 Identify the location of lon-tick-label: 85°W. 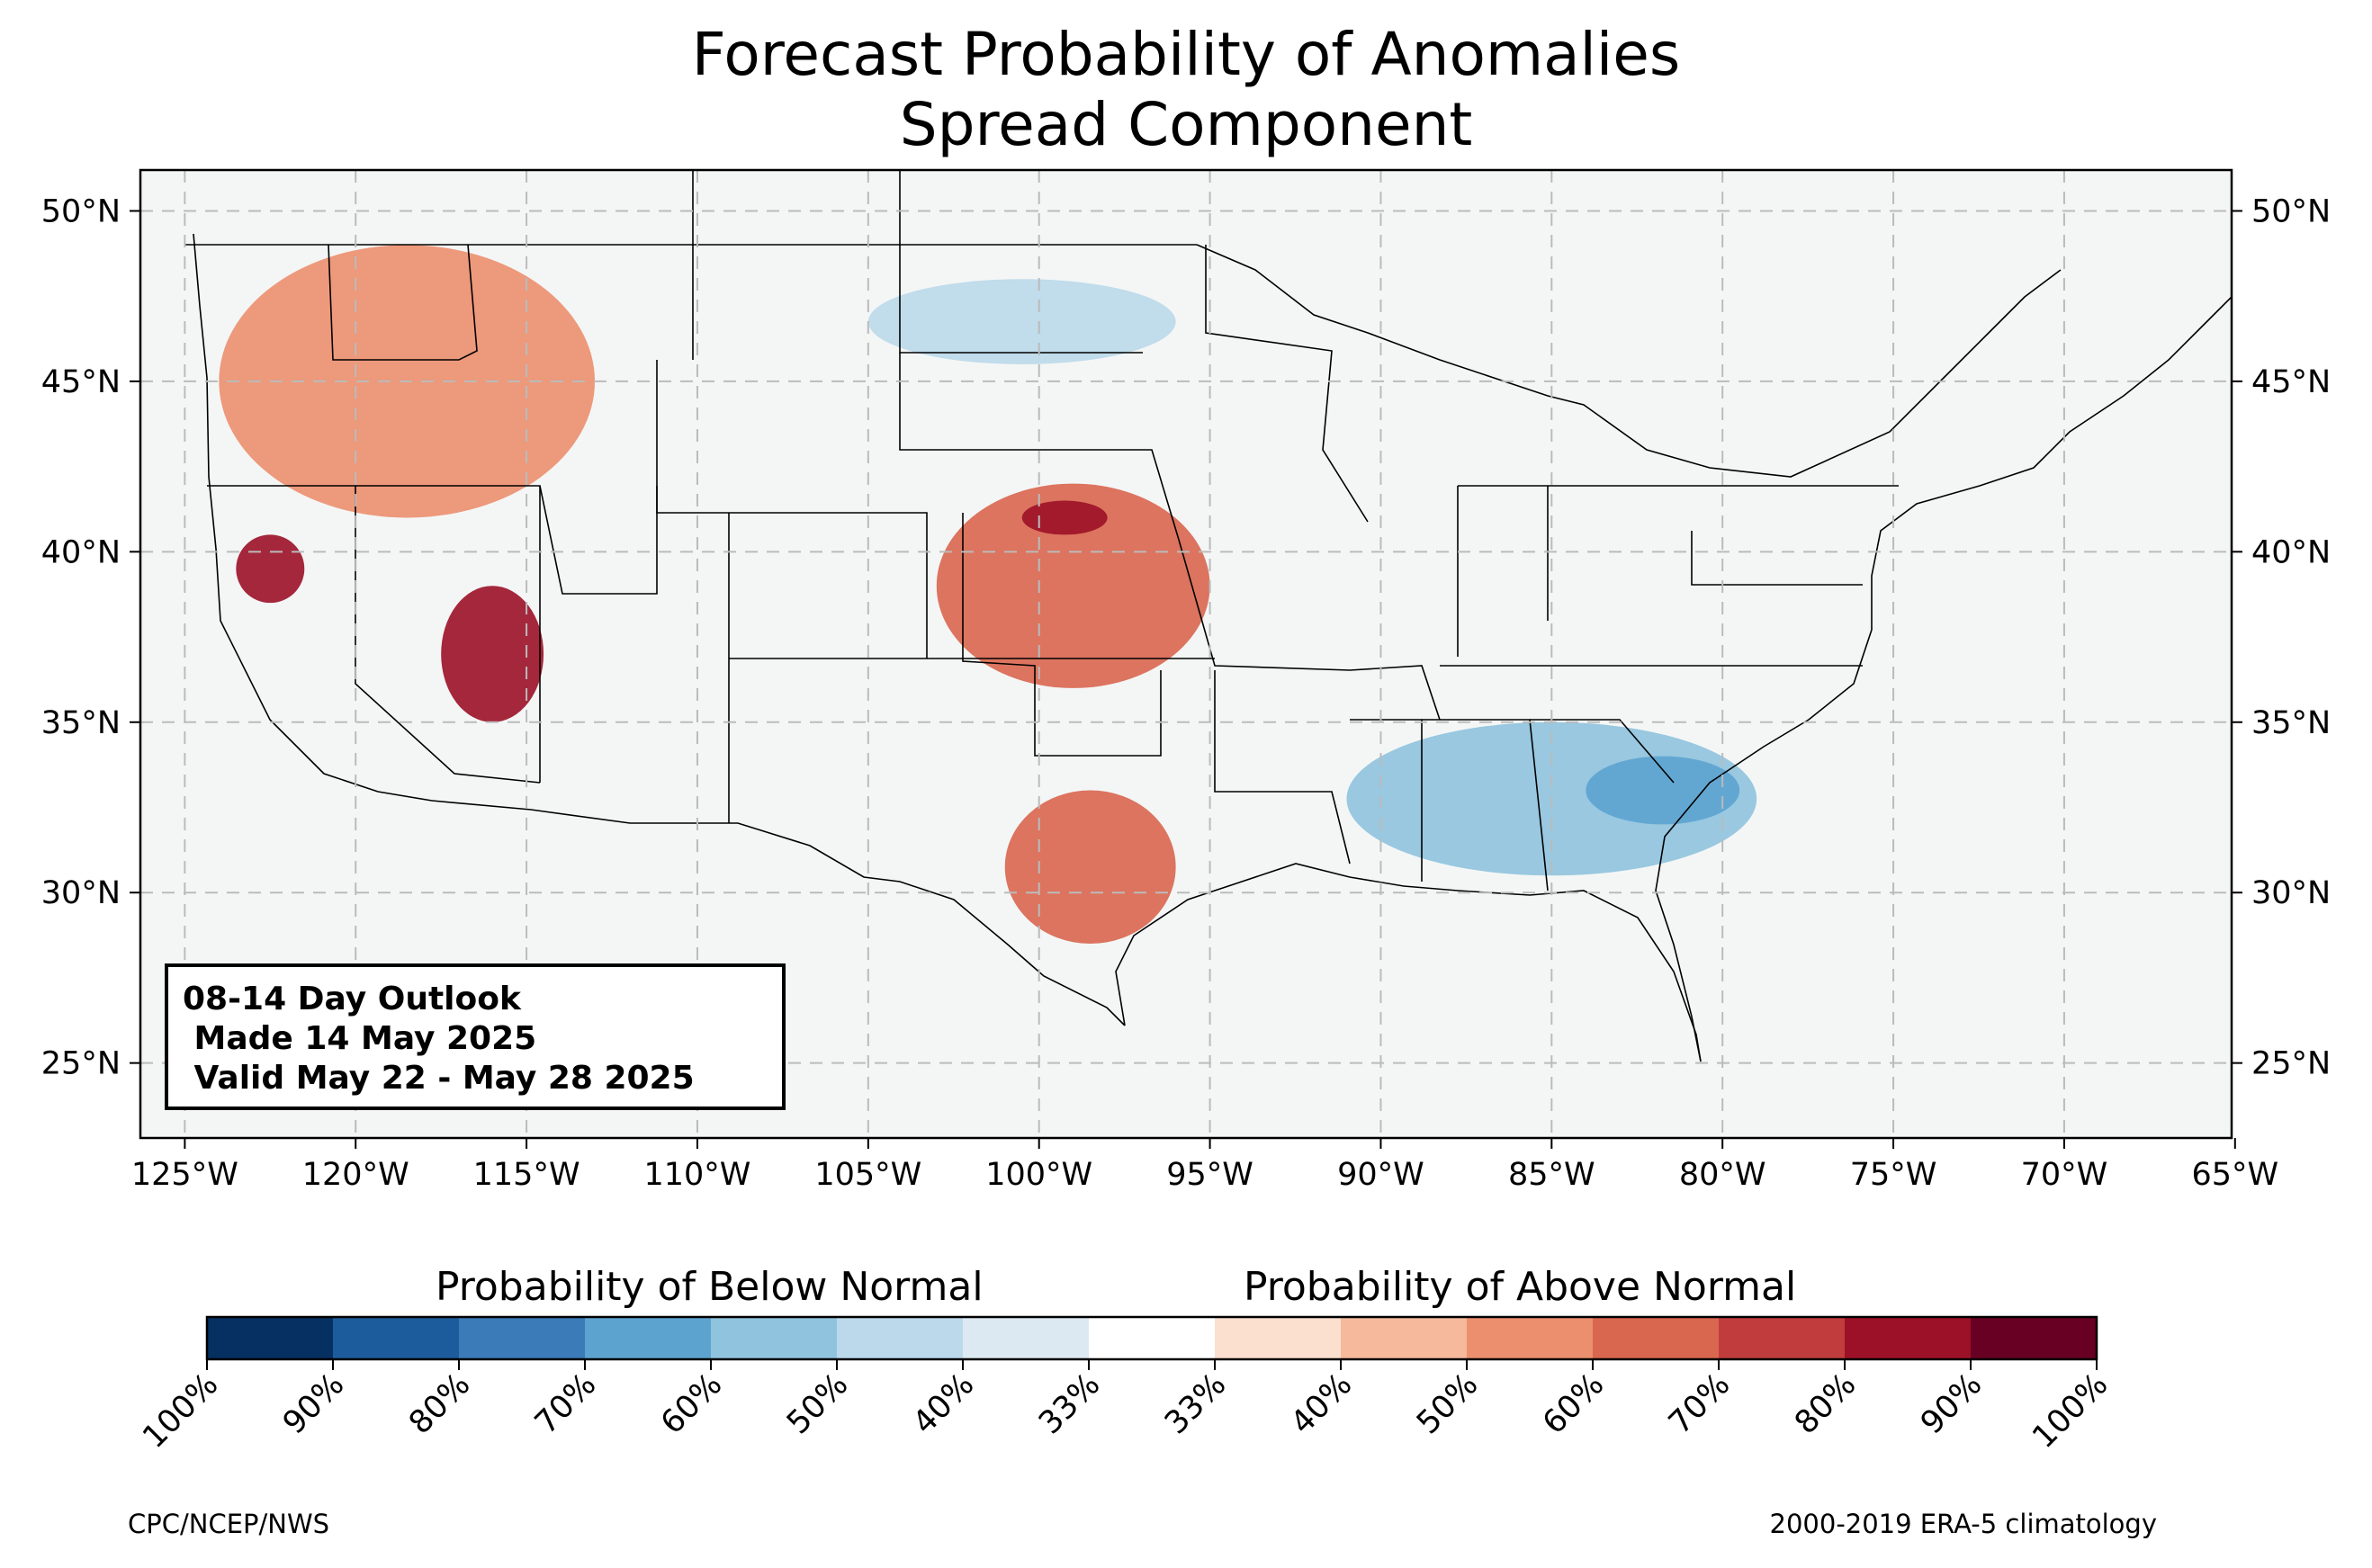
(1551, 1175).